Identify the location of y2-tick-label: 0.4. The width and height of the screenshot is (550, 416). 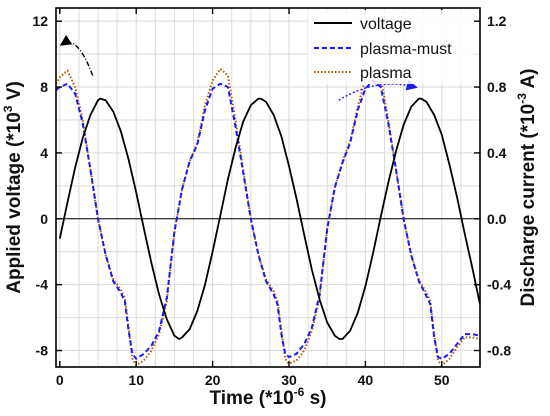
(497, 153).